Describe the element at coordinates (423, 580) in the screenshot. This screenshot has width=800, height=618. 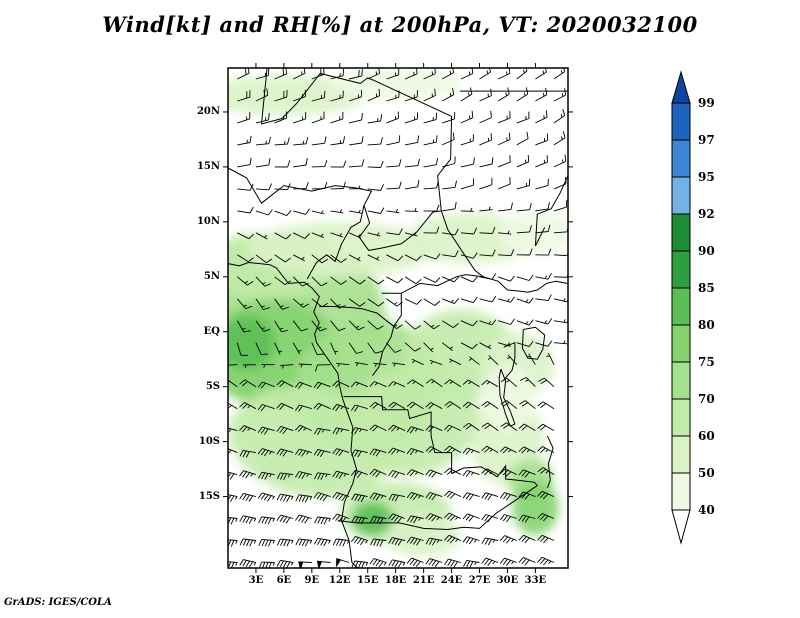
I see `x-tick-label: 21E` at that location.